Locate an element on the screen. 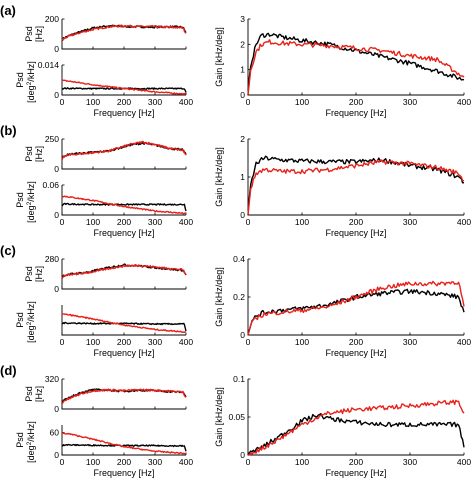 The width and height of the screenshot is (474, 492). y-tick-label: 0.014 is located at coordinates (49, 65).